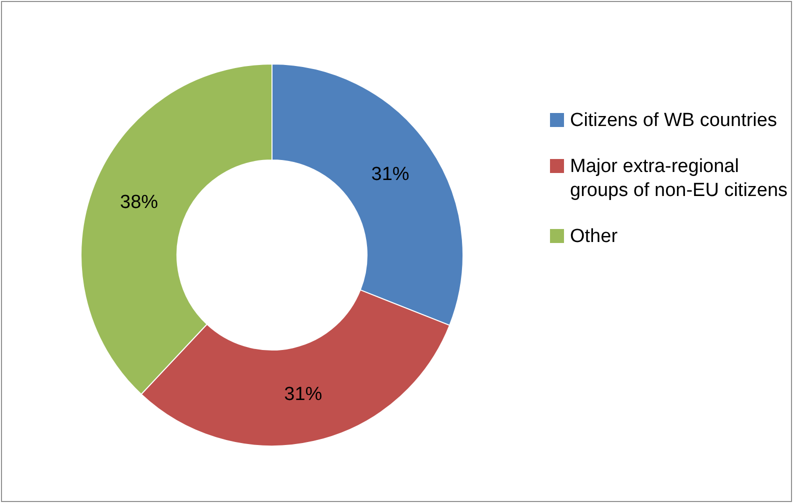  Describe the element at coordinates (673, 120) in the screenshot. I see `legend-label: Citizens of WB countries` at that location.